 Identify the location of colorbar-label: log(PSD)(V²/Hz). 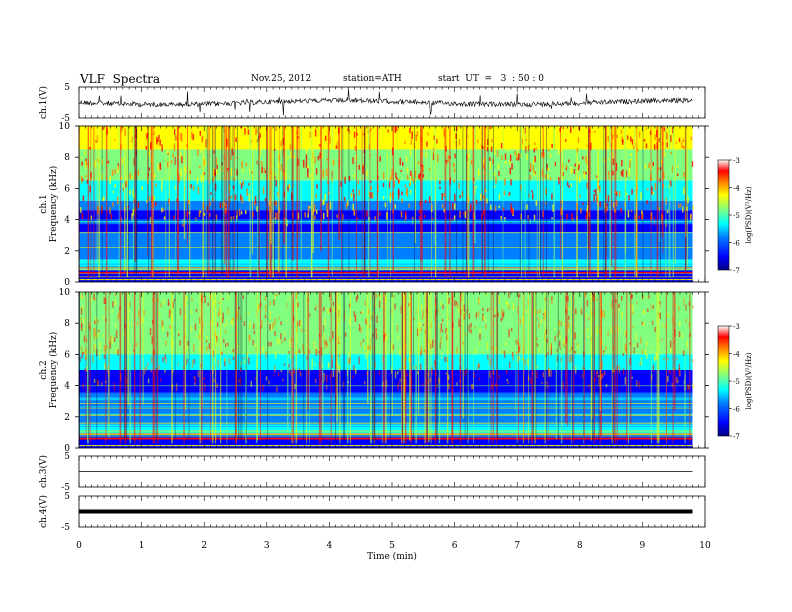
(749, 214).